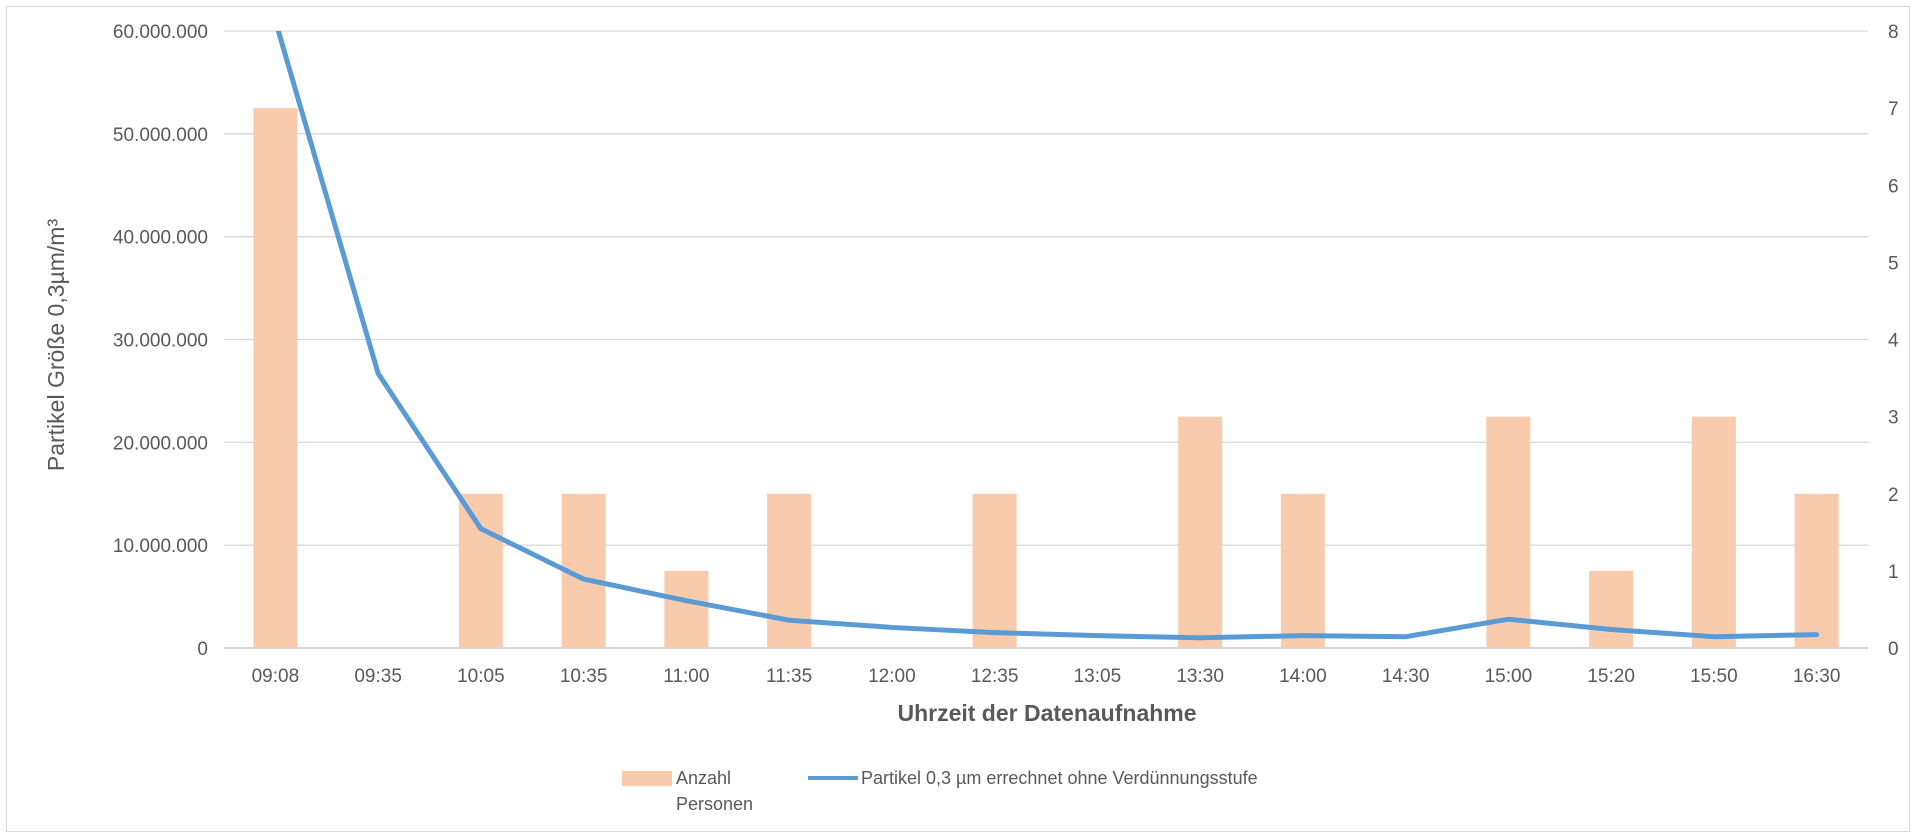  I want to click on x-tick-label: 12:35, so click(995, 676).